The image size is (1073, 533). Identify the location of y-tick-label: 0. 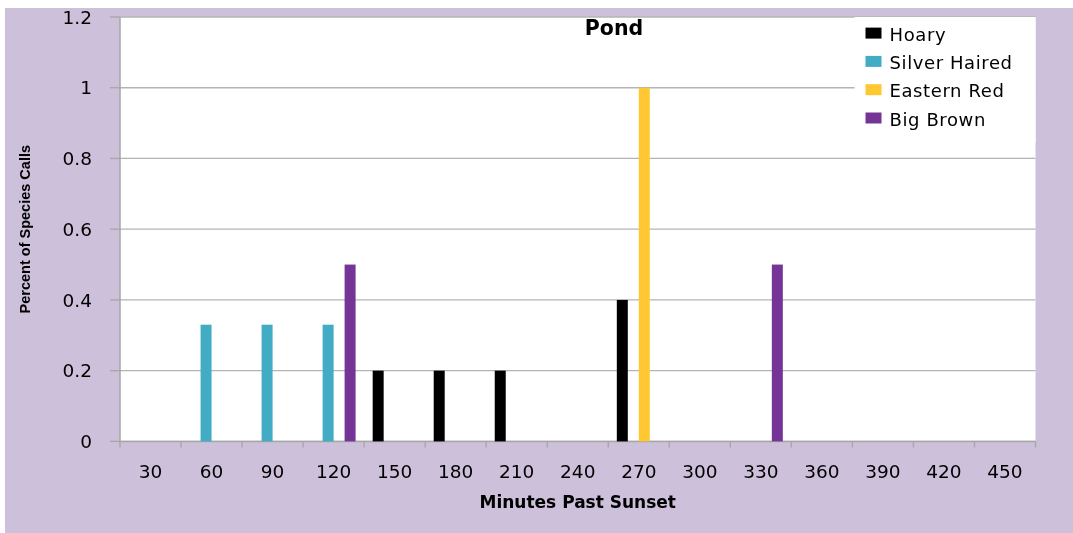
(86, 442).